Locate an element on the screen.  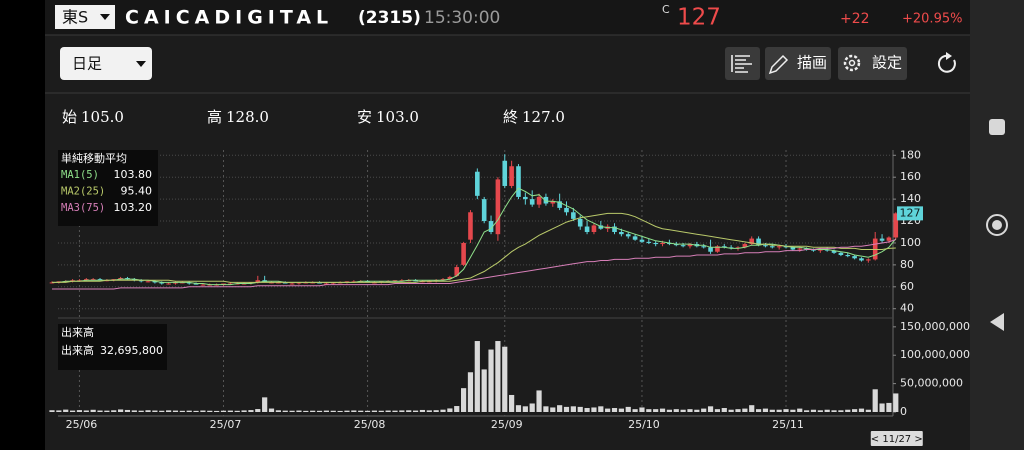
ma-legend-box is located at coordinates (108, 188).